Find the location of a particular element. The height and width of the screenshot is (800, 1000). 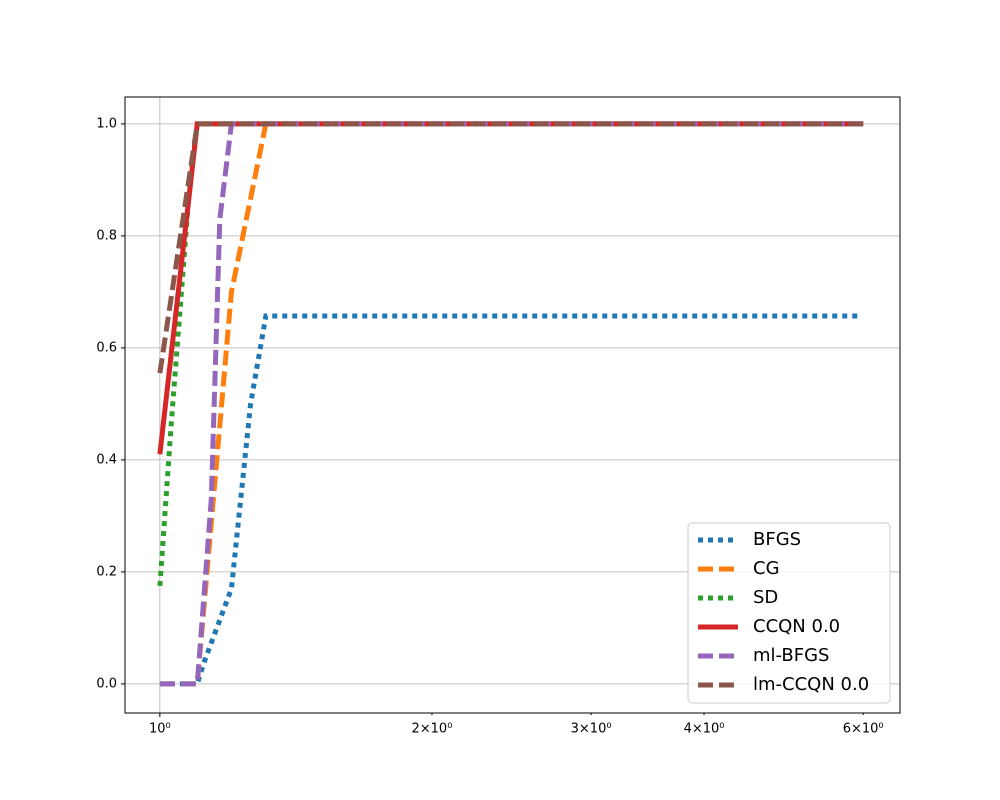

legend: BFGS CG SD CCQN 0.0 ml-BFGS lm-CCQN 0.0 is located at coordinates (789, 613).